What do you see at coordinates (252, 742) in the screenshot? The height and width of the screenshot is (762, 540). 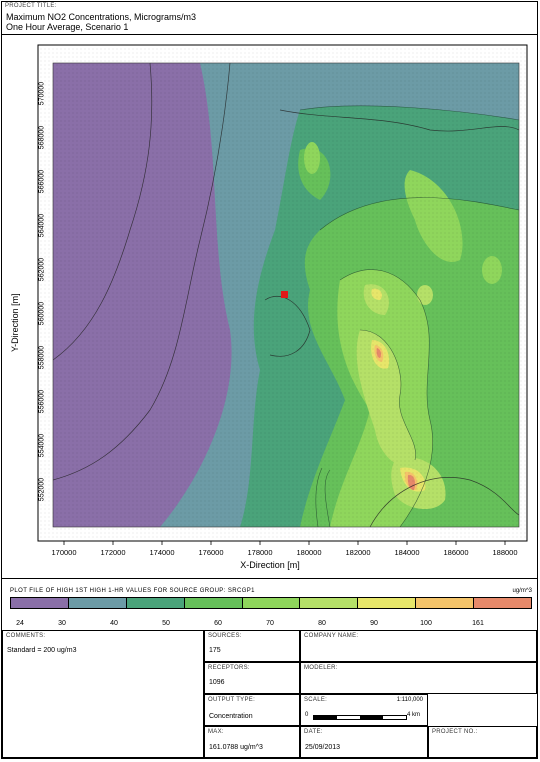 I see `max-box: MAX: 161.0788 ug/m^3` at bounding box center [252, 742].